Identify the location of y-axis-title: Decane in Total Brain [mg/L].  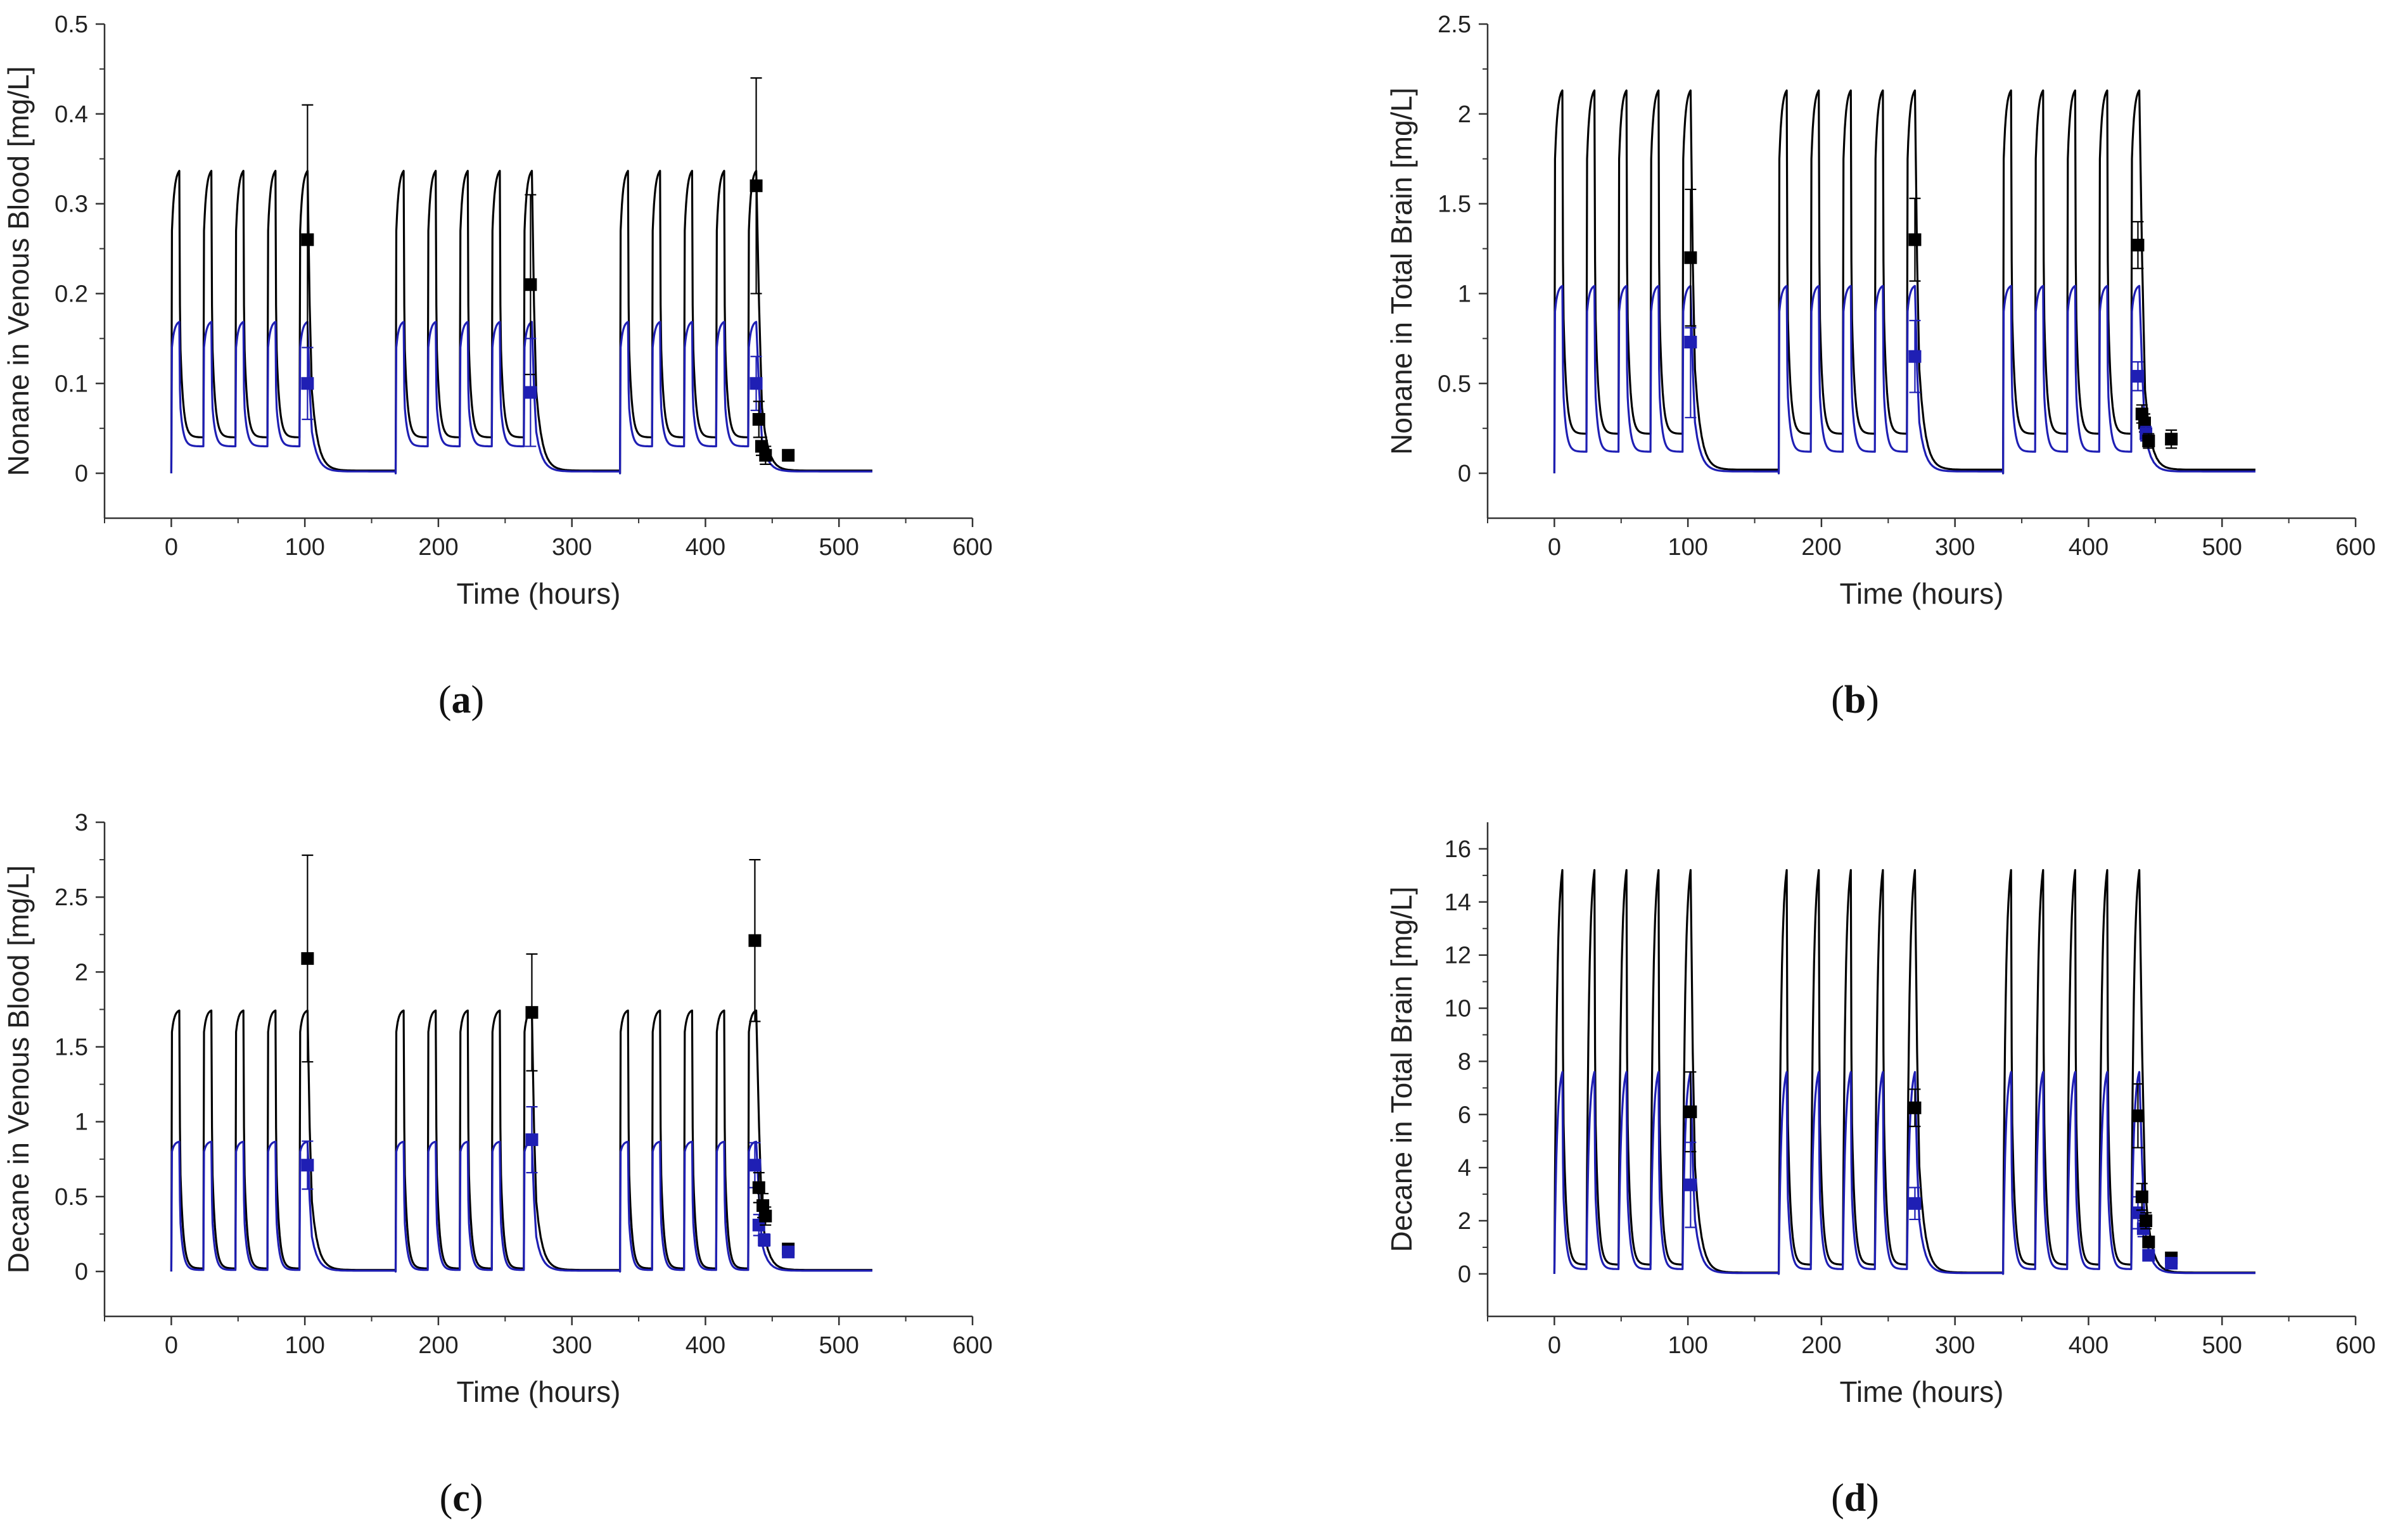
(1401, 1069).